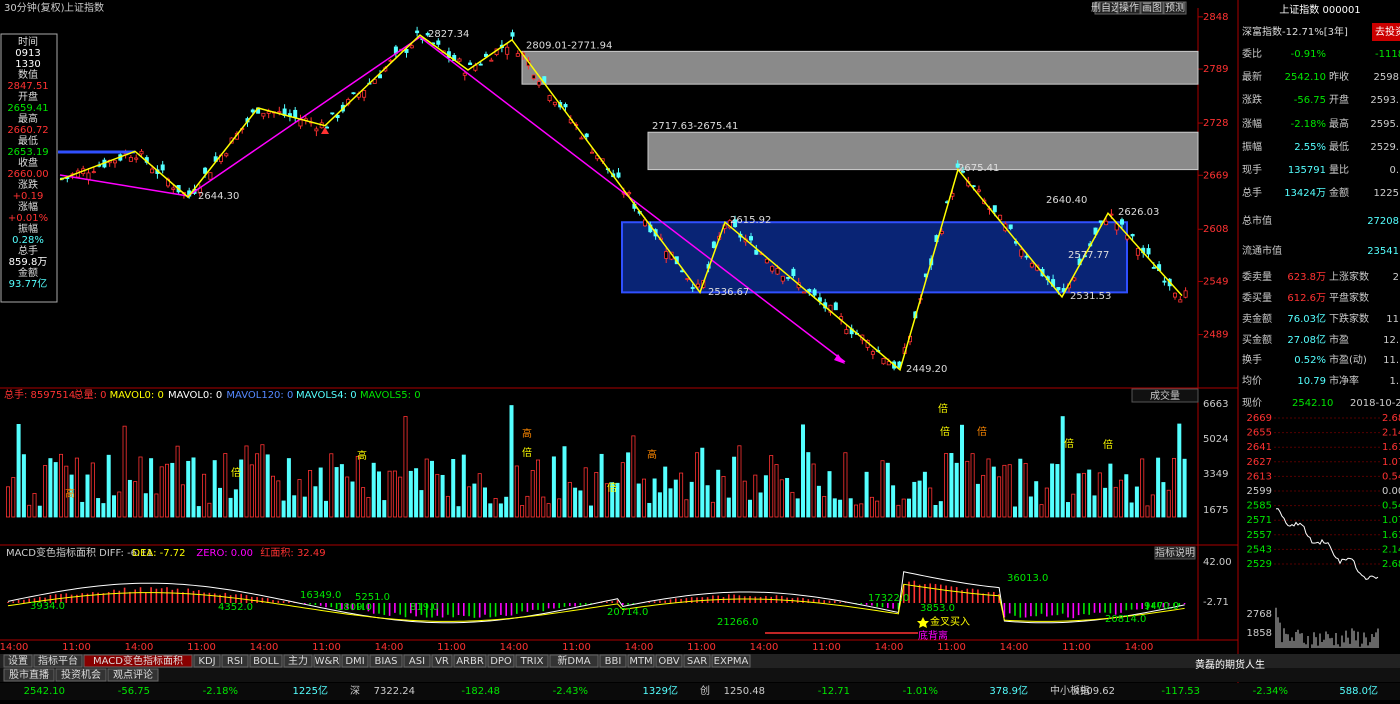  I want to click on tab-label: W&R, so click(327, 661).